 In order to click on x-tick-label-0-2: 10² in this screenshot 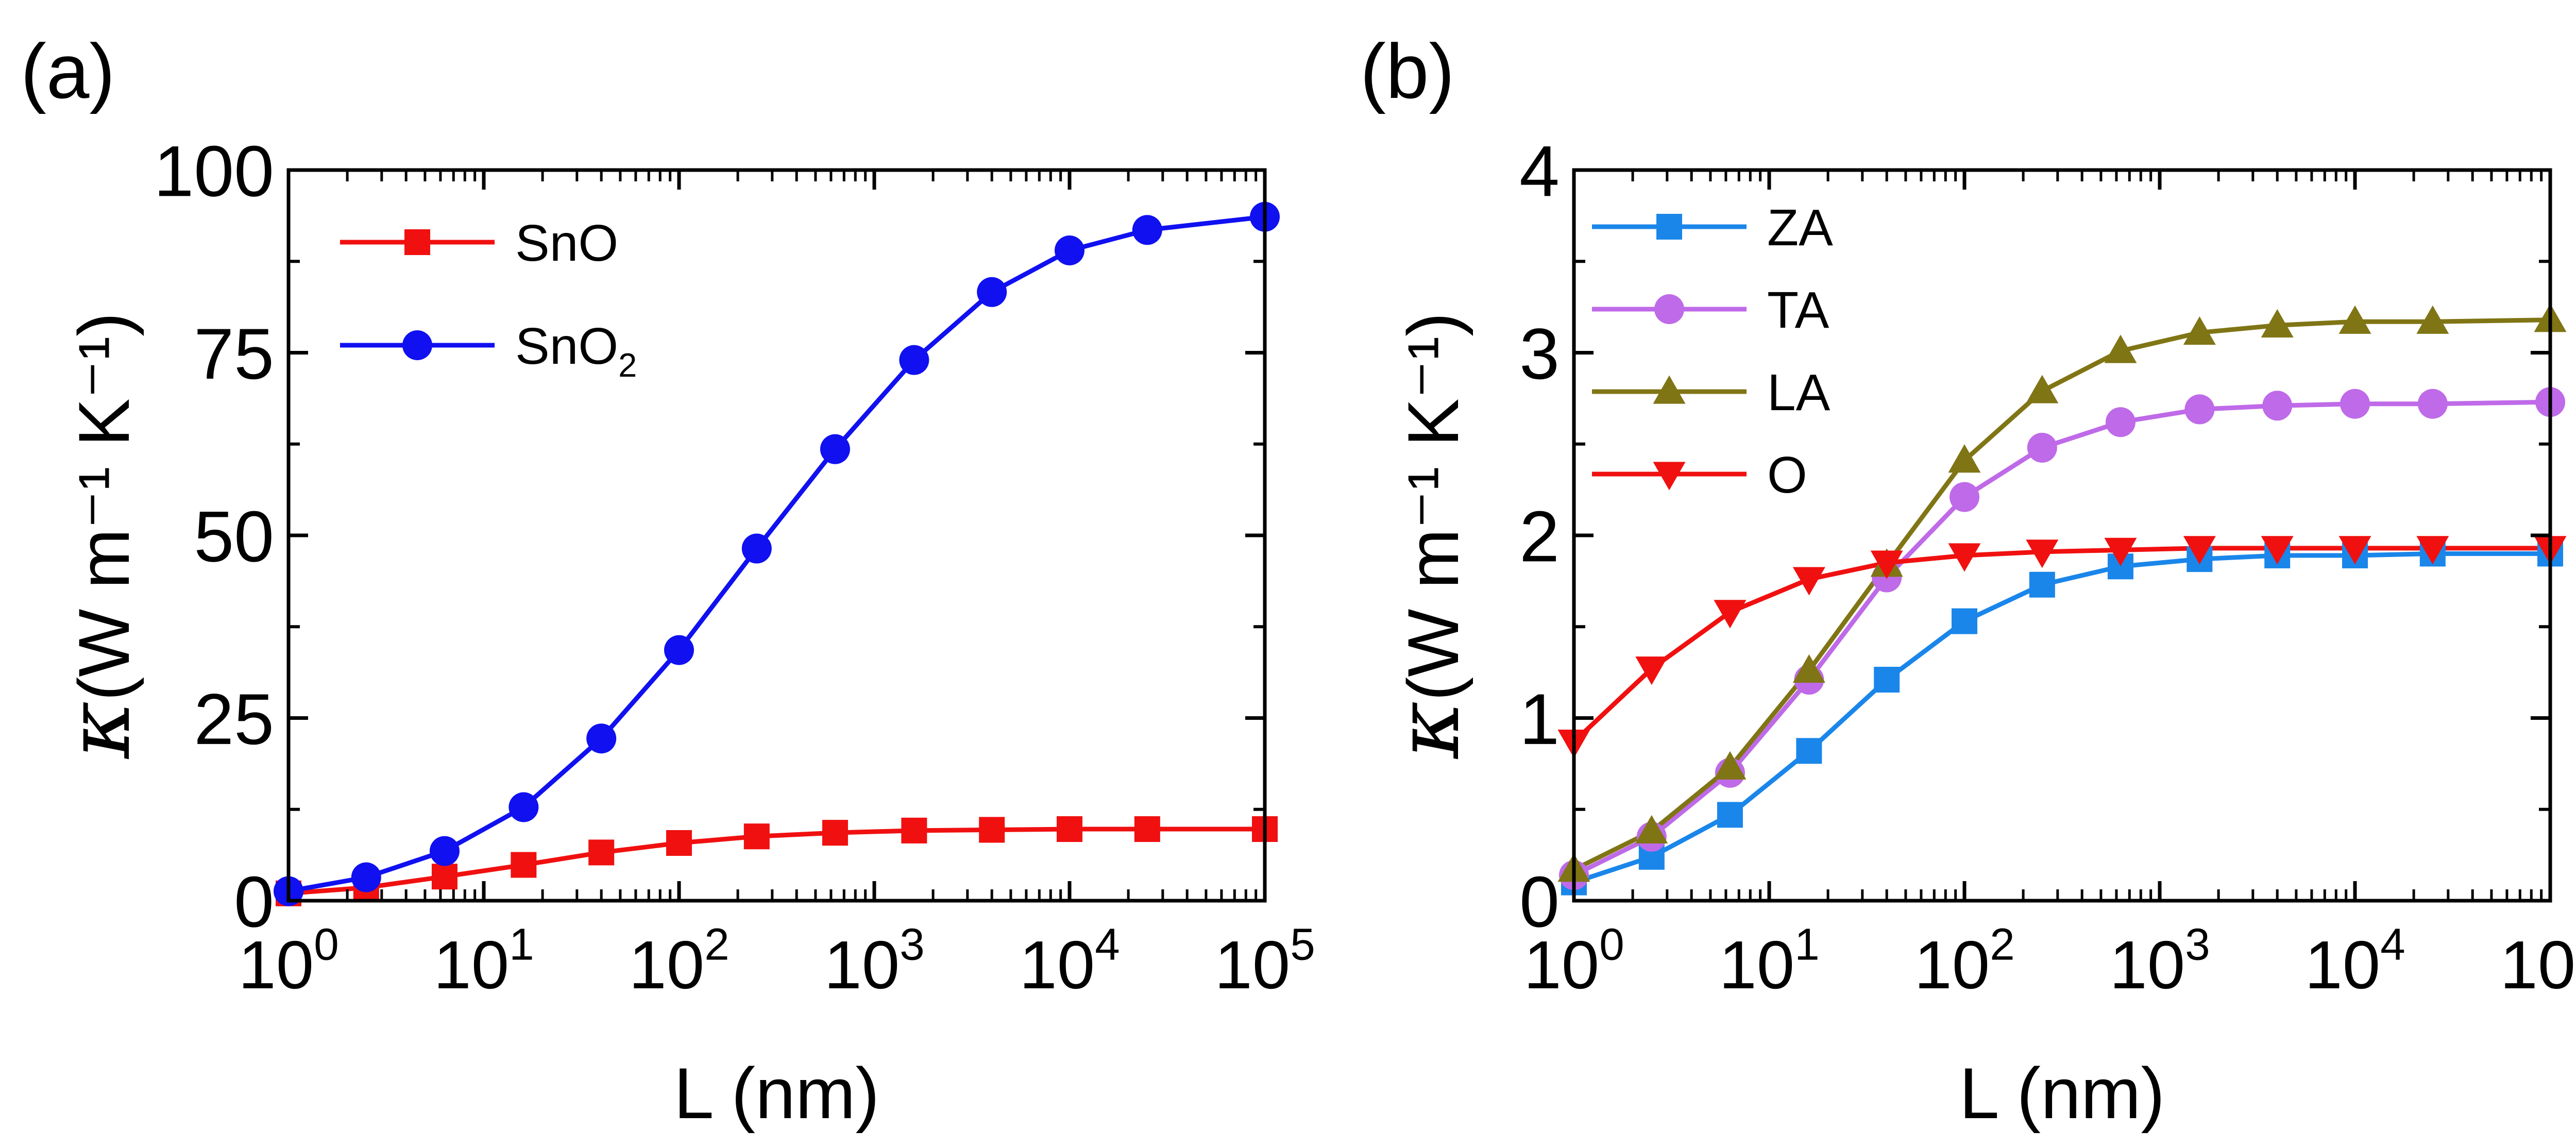, I will do `click(679, 962)`.